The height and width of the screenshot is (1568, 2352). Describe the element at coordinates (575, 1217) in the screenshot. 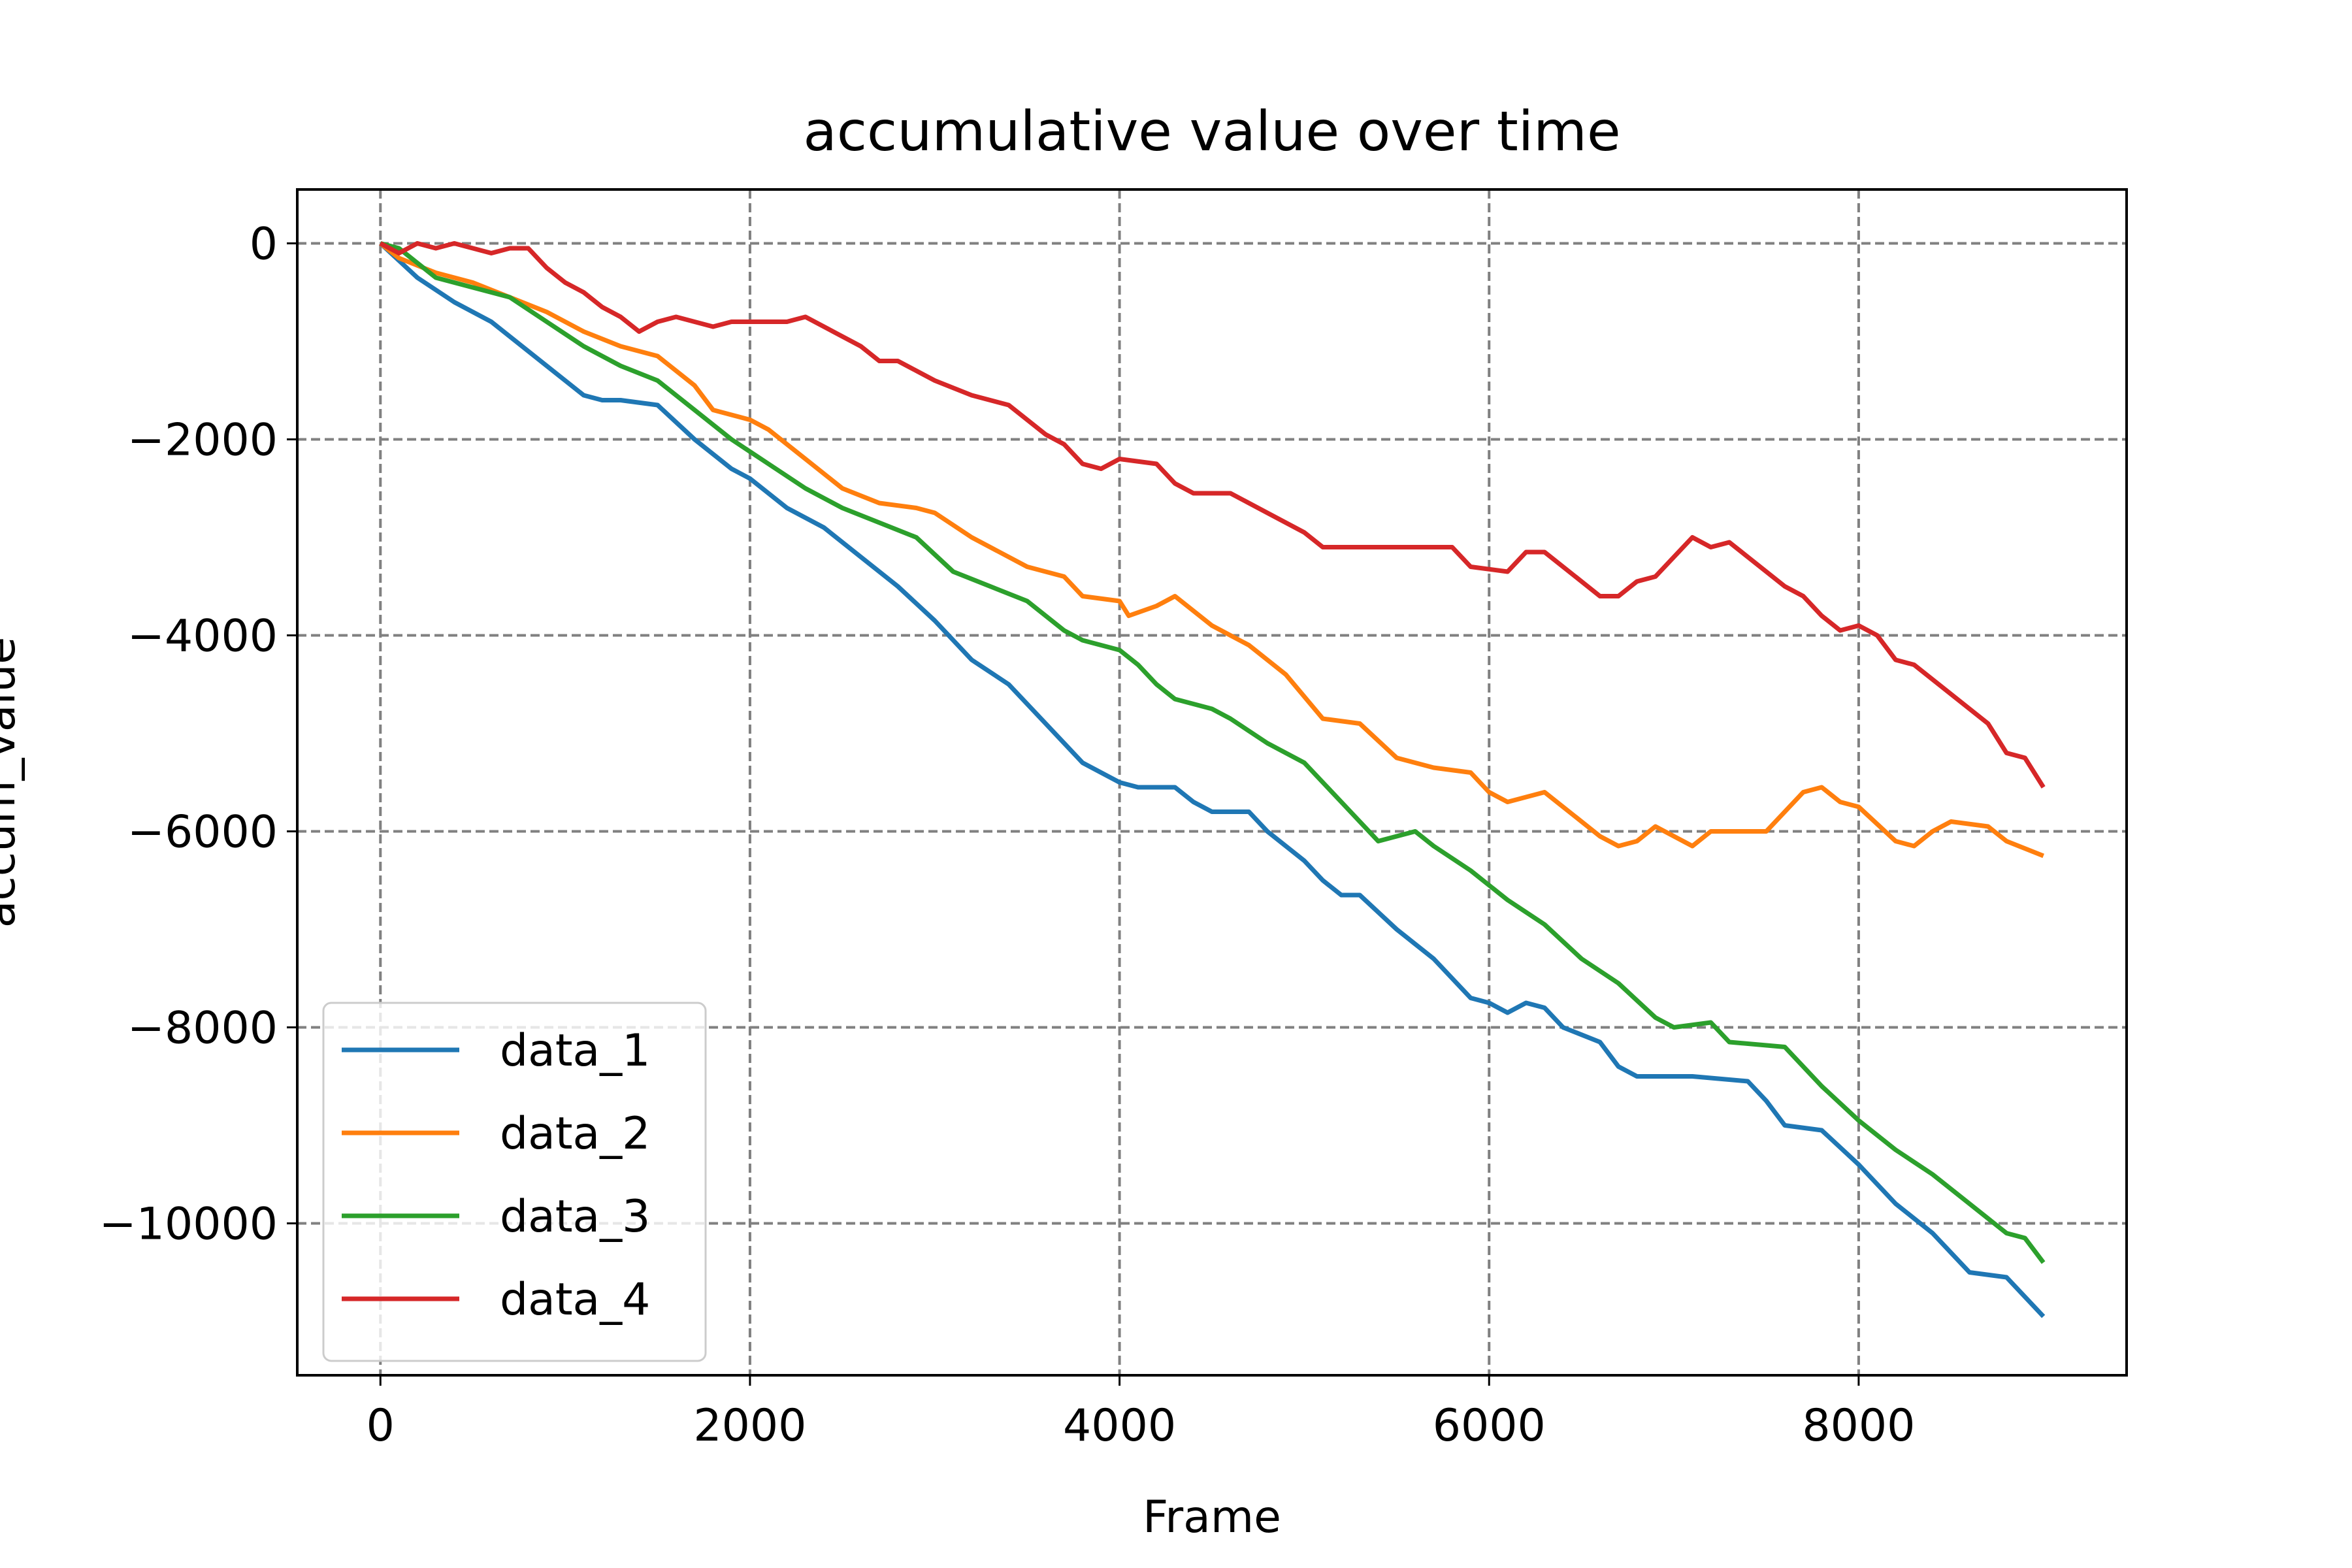

I see `legend-label: data_3` at that location.